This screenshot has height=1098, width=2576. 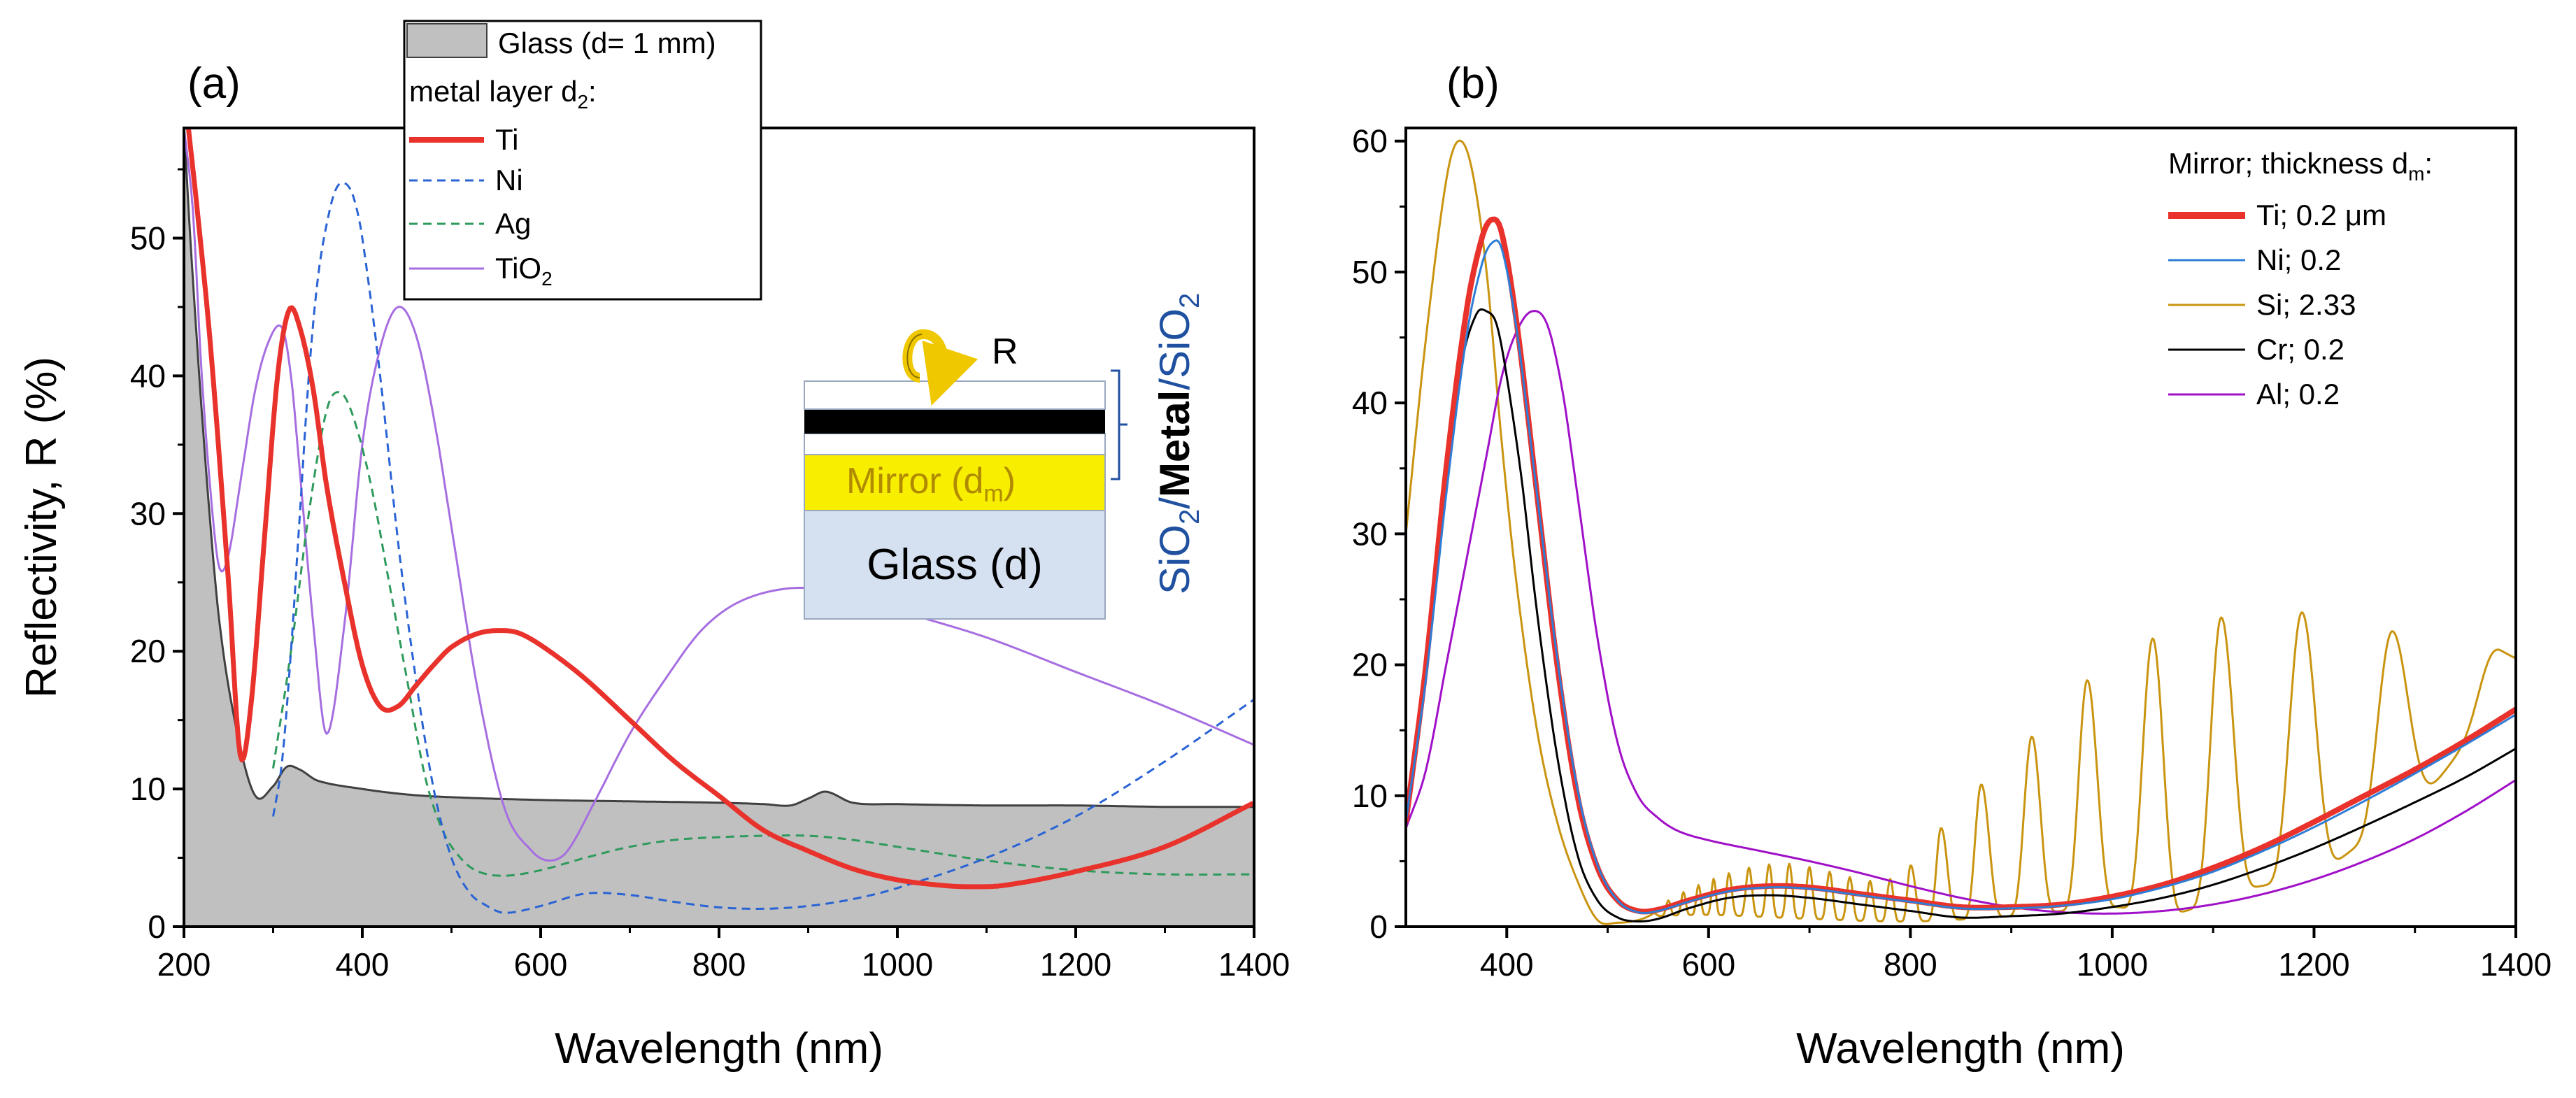 I want to click on y-tick-label-b-30: 30, so click(x=1370, y=533).